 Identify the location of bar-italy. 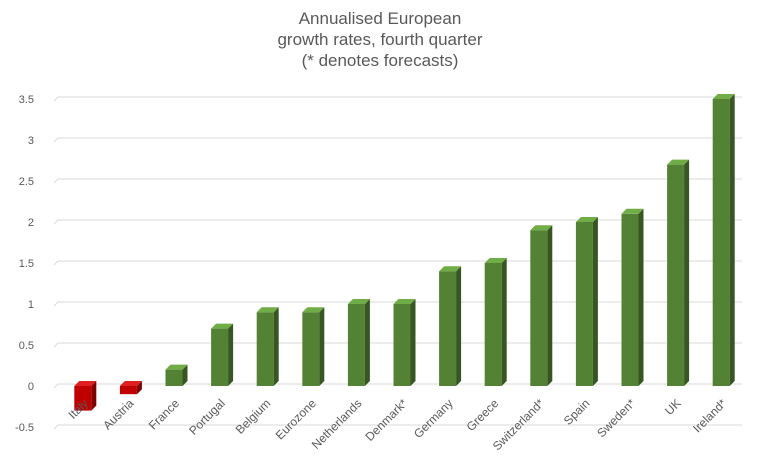
(85, 396).